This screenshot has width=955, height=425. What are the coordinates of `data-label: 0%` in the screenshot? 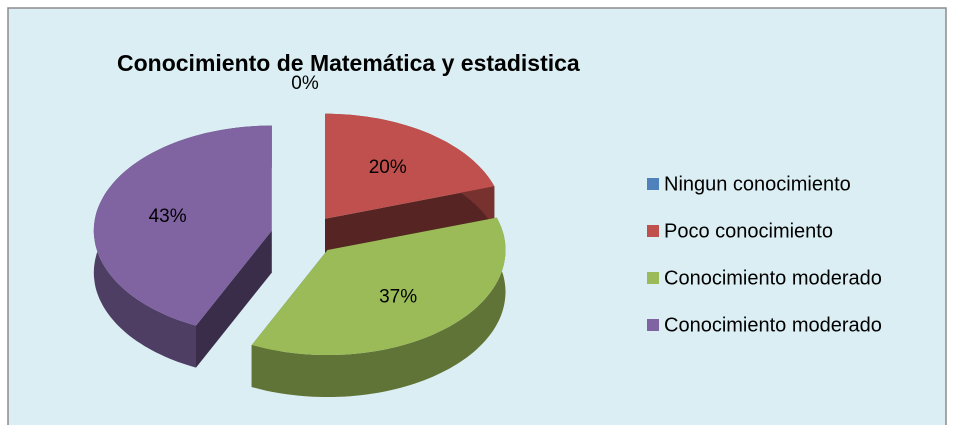 It's located at (305, 83).